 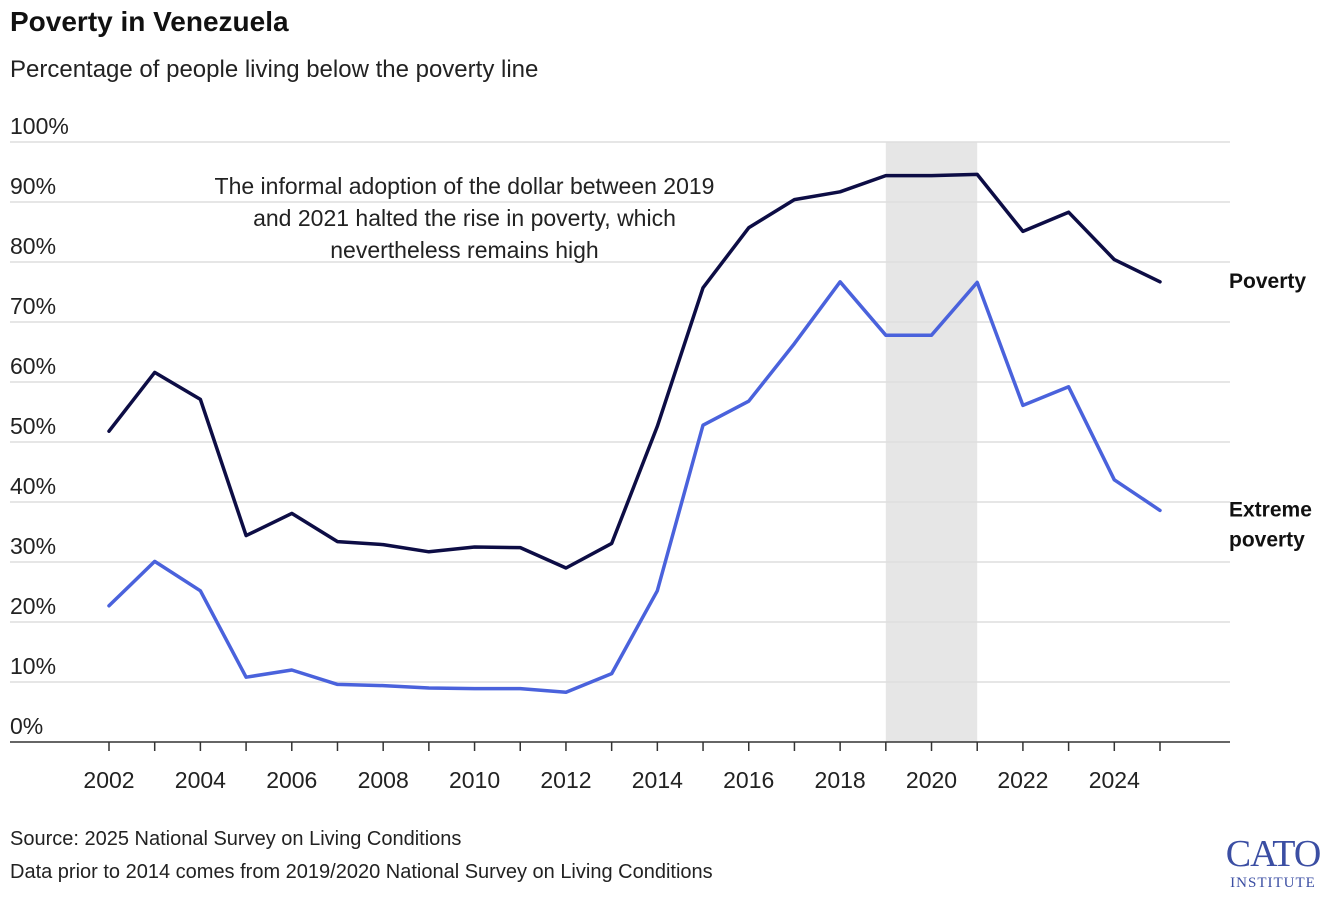 What do you see at coordinates (474, 780) in the screenshot?
I see `x-tick-label-2010: 2010` at bounding box center [474, 780].